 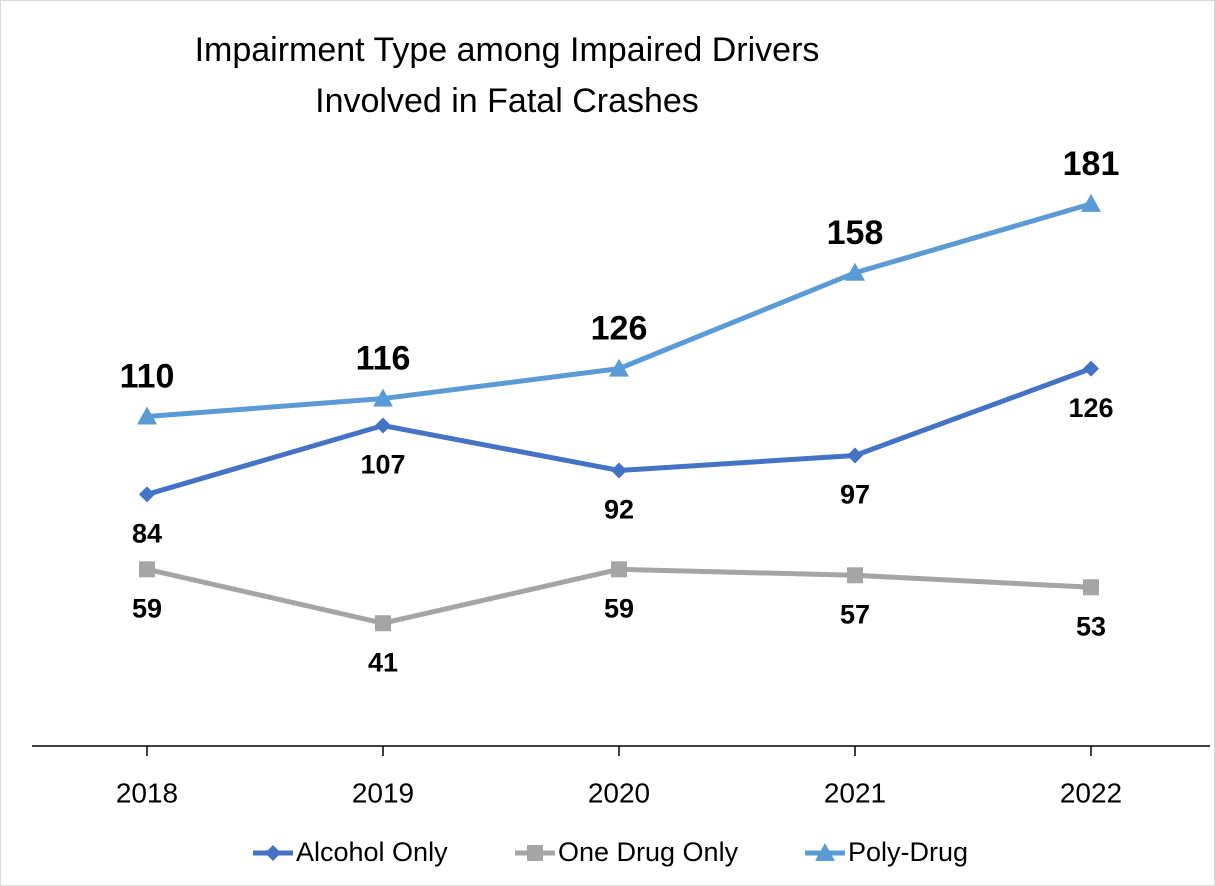 What do you see at coordinates (908, 852) in the screenshot?
I see `legend-label: Poly-Drug` at bounding box center [908, 852].